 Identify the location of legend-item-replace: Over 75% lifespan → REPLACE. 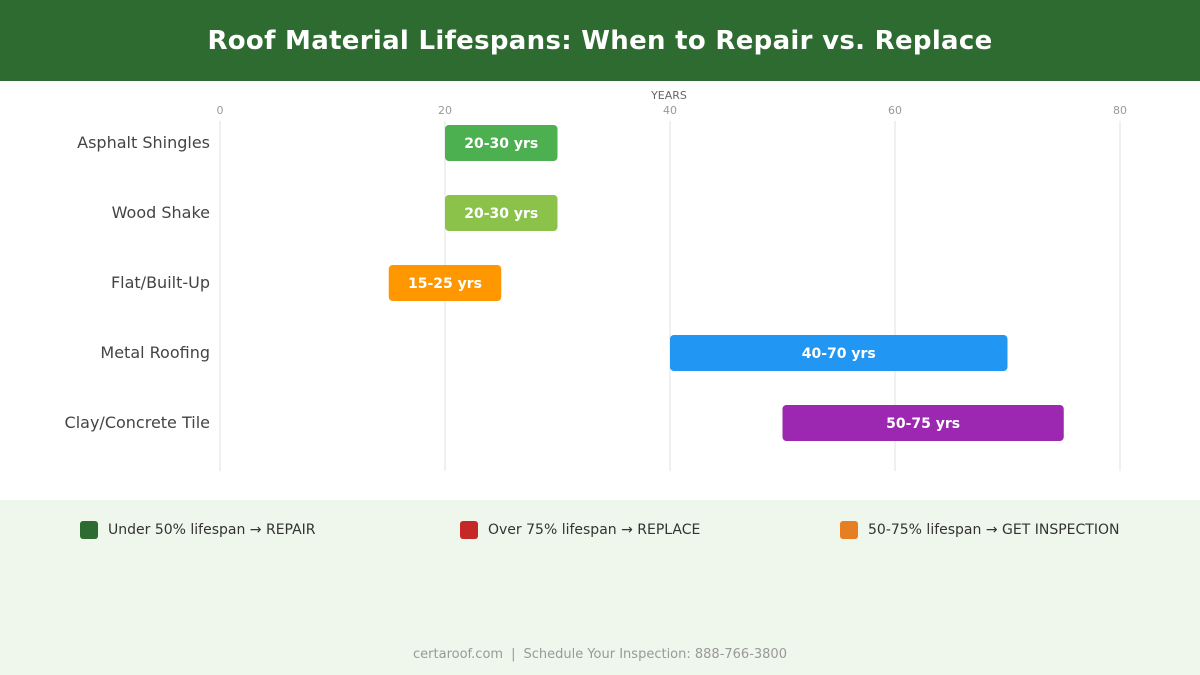
(580, 530).